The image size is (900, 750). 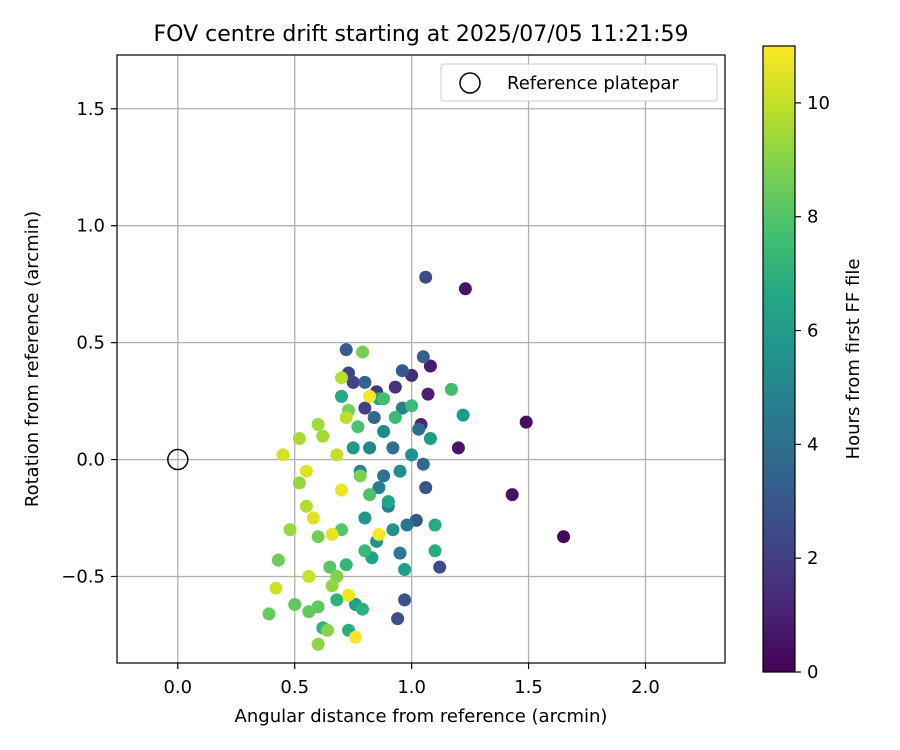 What do you see at coordinates (779, 359) in the screenshot?
I see `colorbar-gradient` at bounding box center [779, 359].